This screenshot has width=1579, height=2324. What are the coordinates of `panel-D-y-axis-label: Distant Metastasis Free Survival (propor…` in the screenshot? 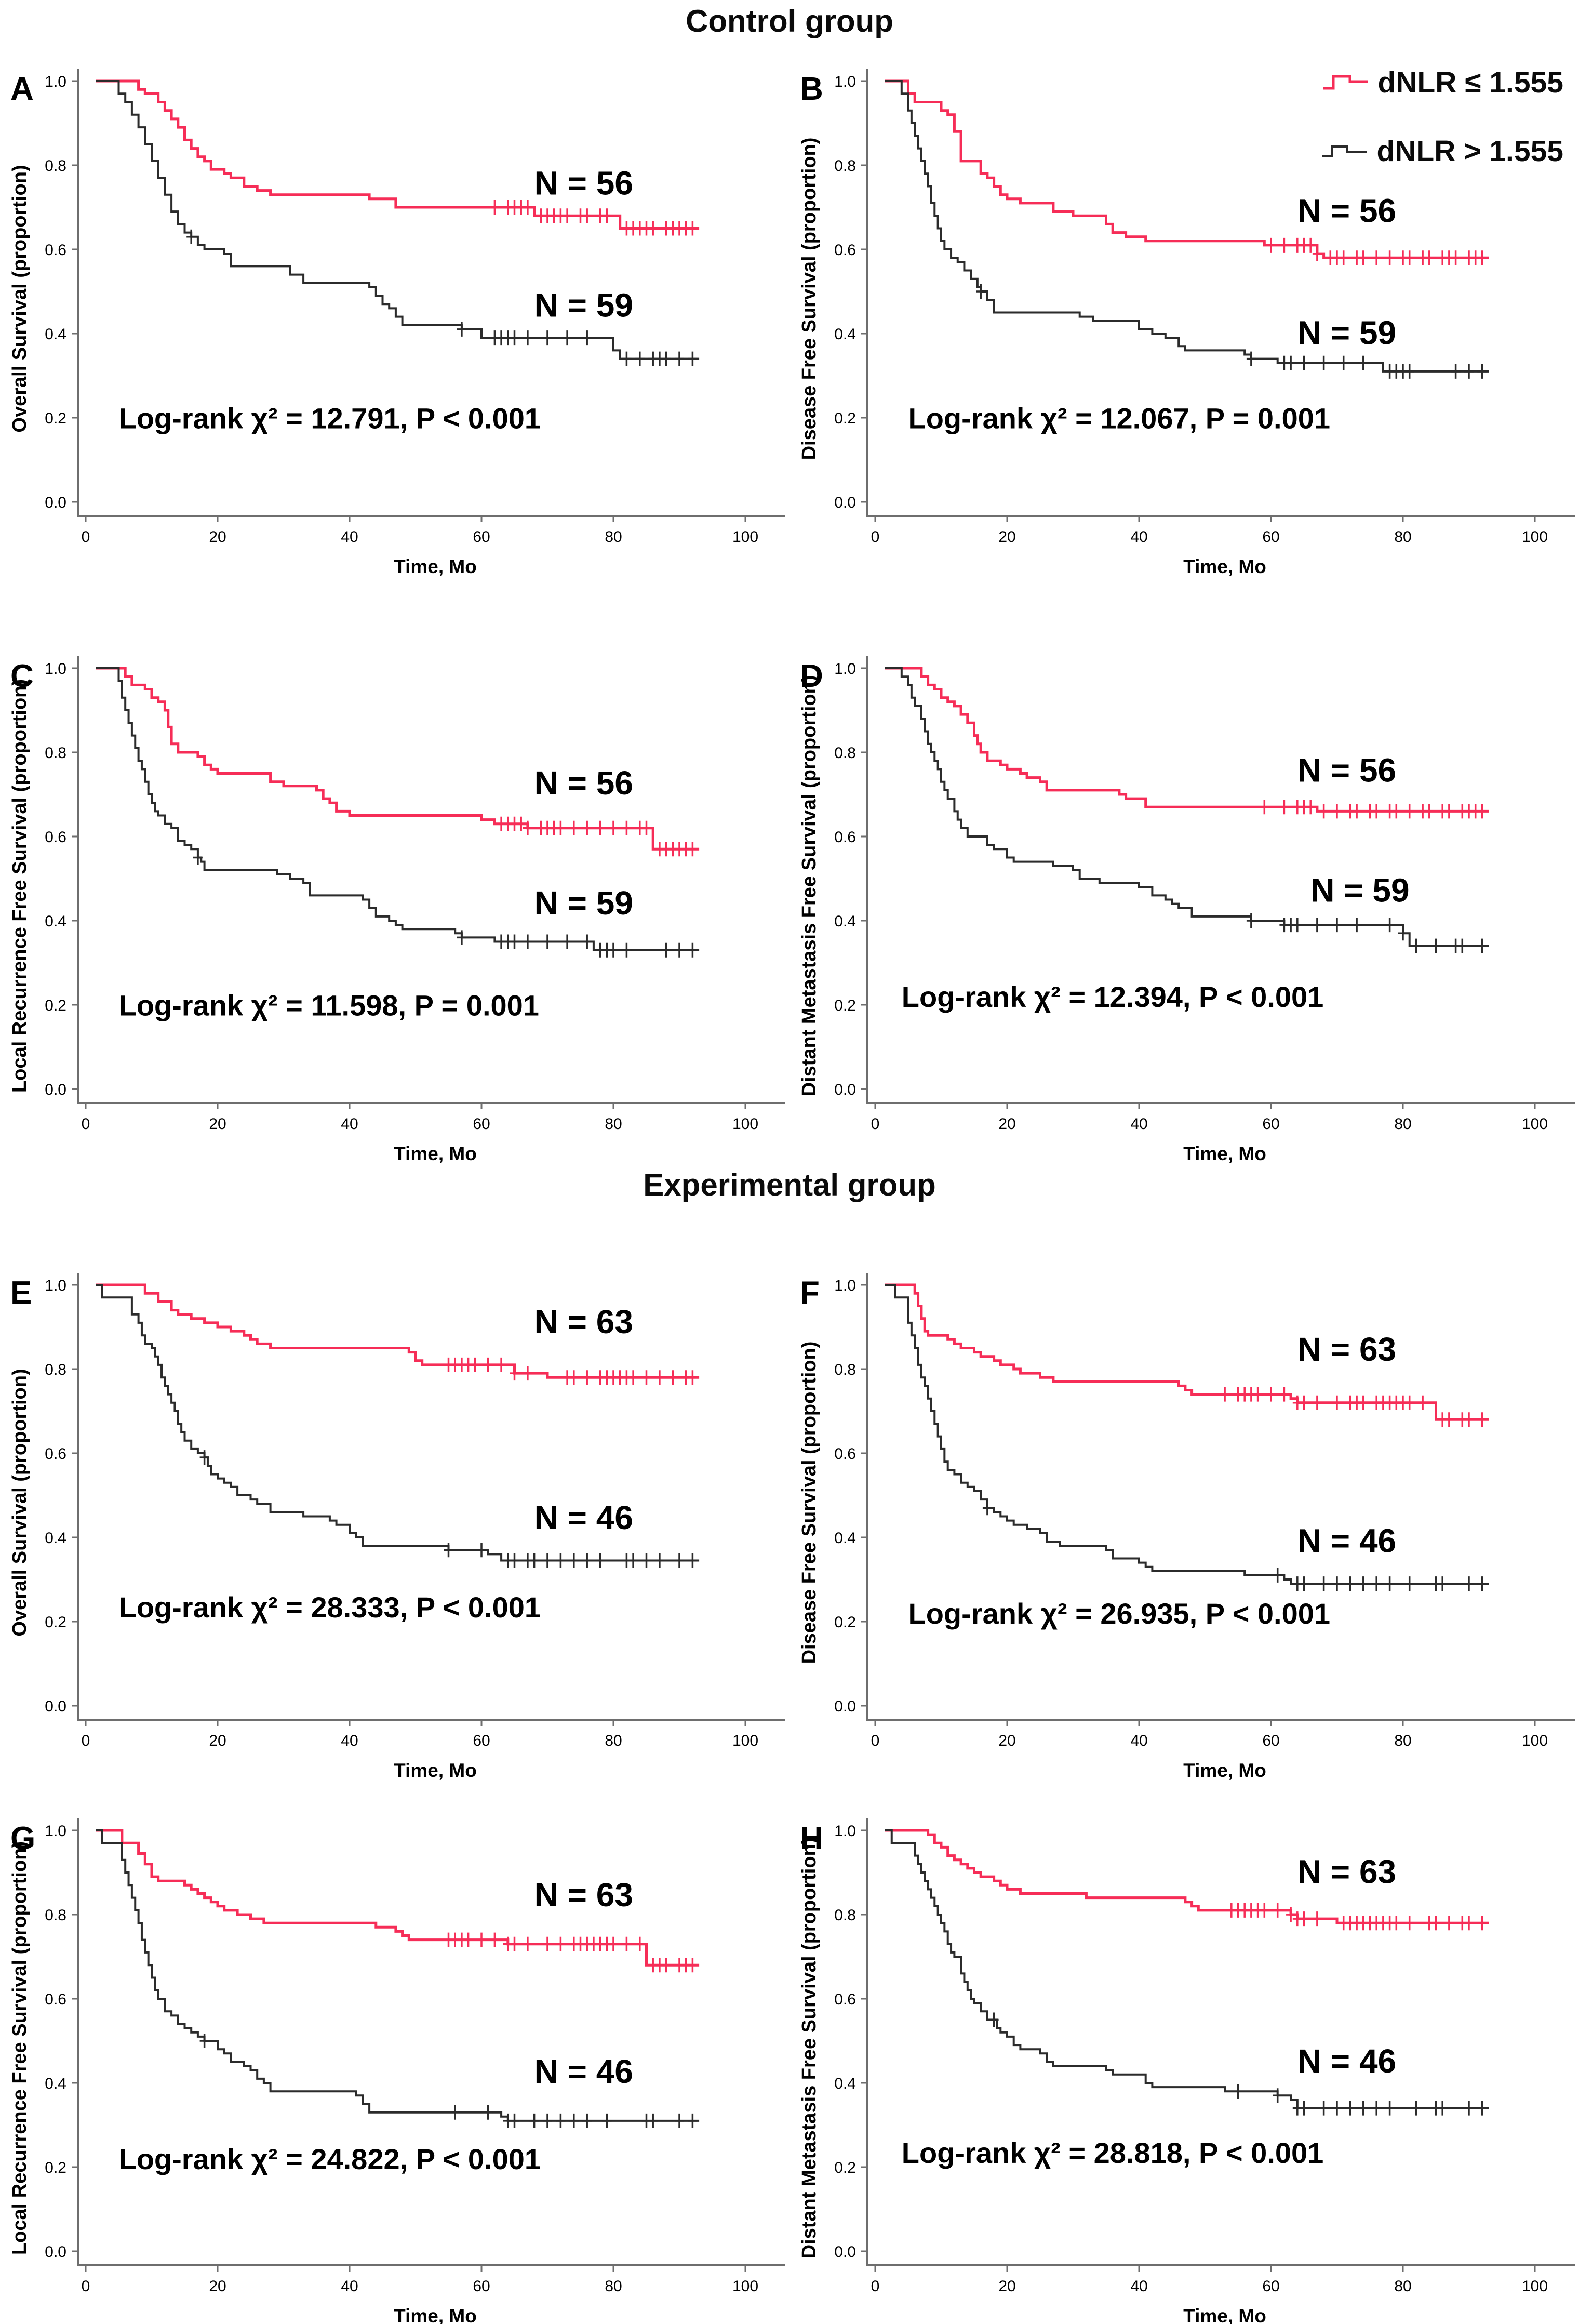 It's located at (809, 886).